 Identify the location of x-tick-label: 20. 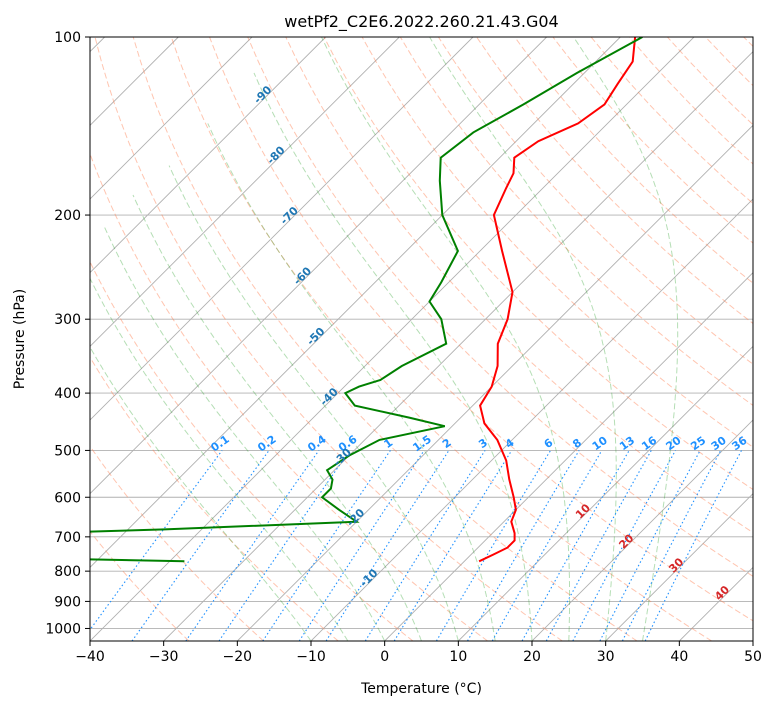
(532, 657).